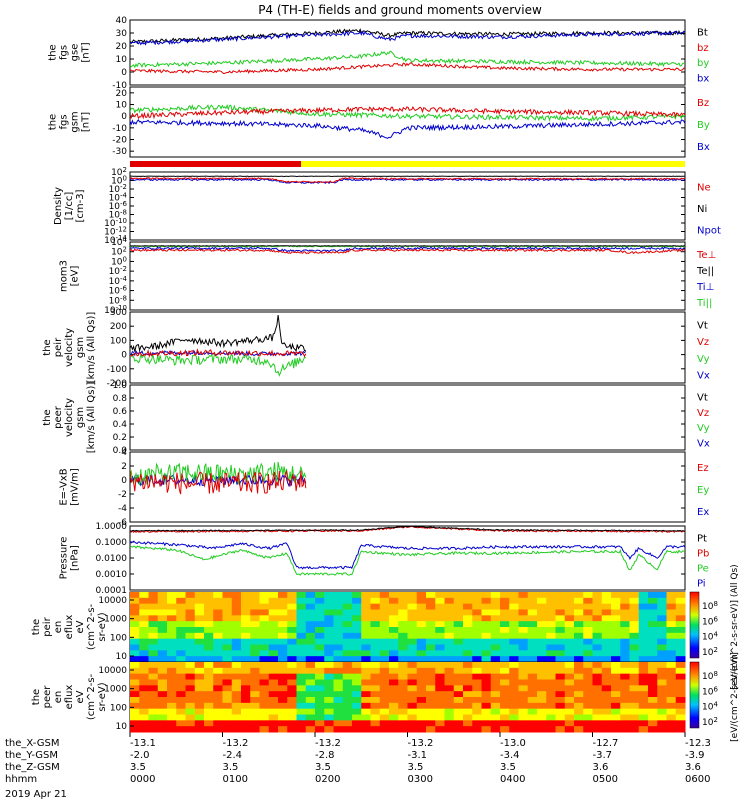  I want to click on y-tick-label: 0.4, so click(120, 425).